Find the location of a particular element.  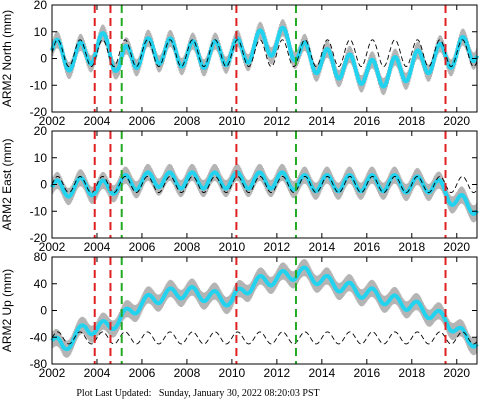

y-axis-label: ARM2 East (mm) is located at coordinates (7, 184).